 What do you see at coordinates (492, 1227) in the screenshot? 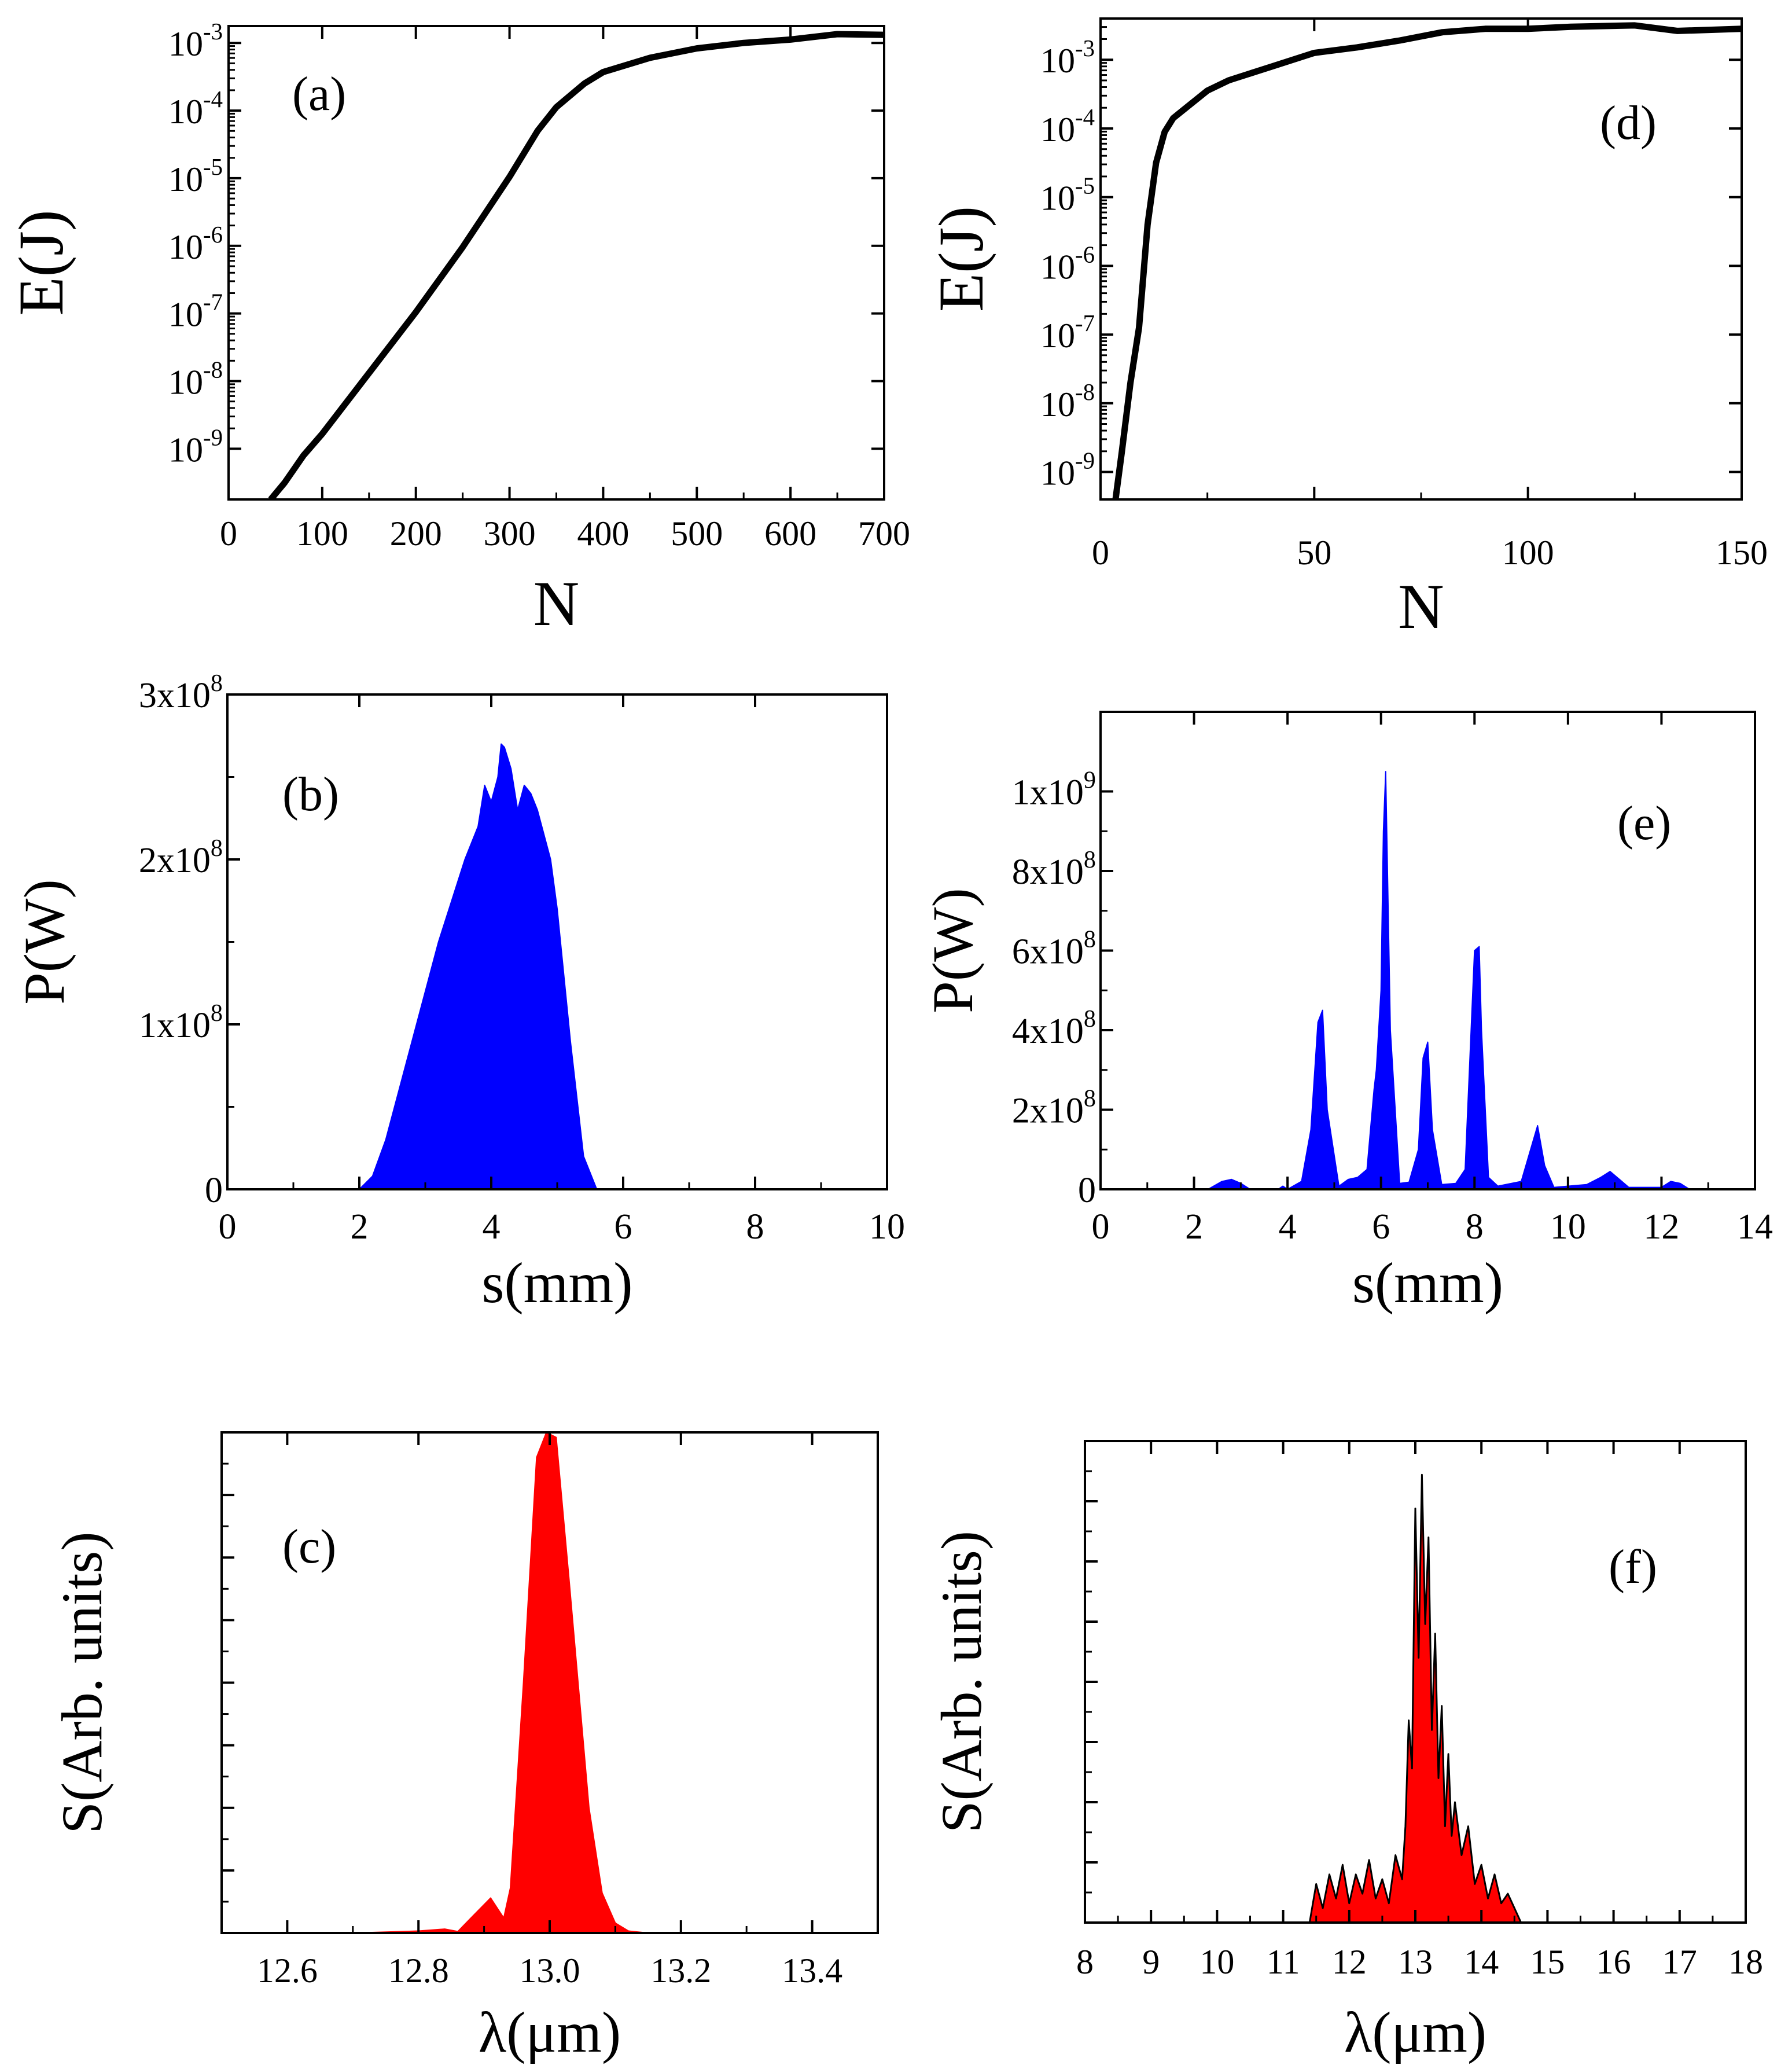
I see `x-tick-label: 4` at bounding box center [492, 1227].